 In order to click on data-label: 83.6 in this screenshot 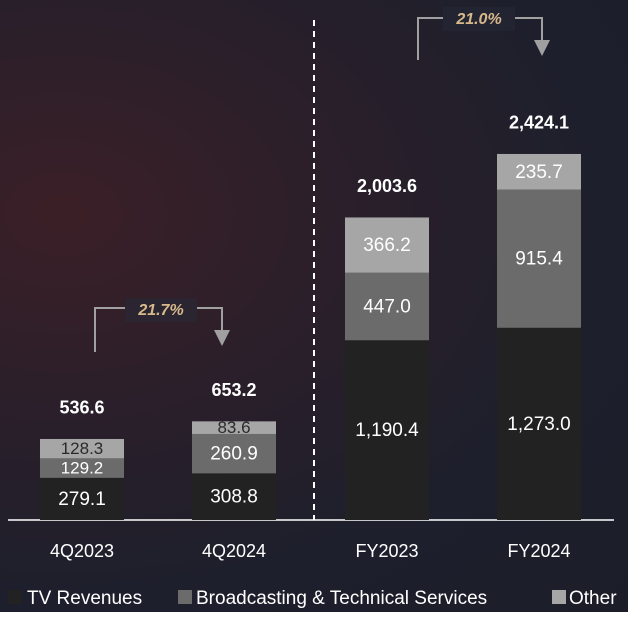, I will do `click(233, 427)`.